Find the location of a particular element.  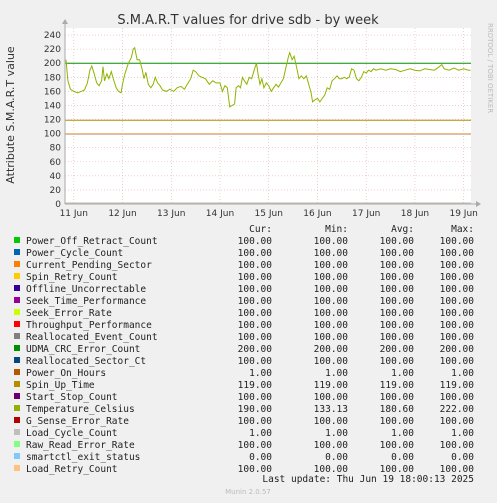

series-line-temperature-celsius is located at coordinates (268, 77).